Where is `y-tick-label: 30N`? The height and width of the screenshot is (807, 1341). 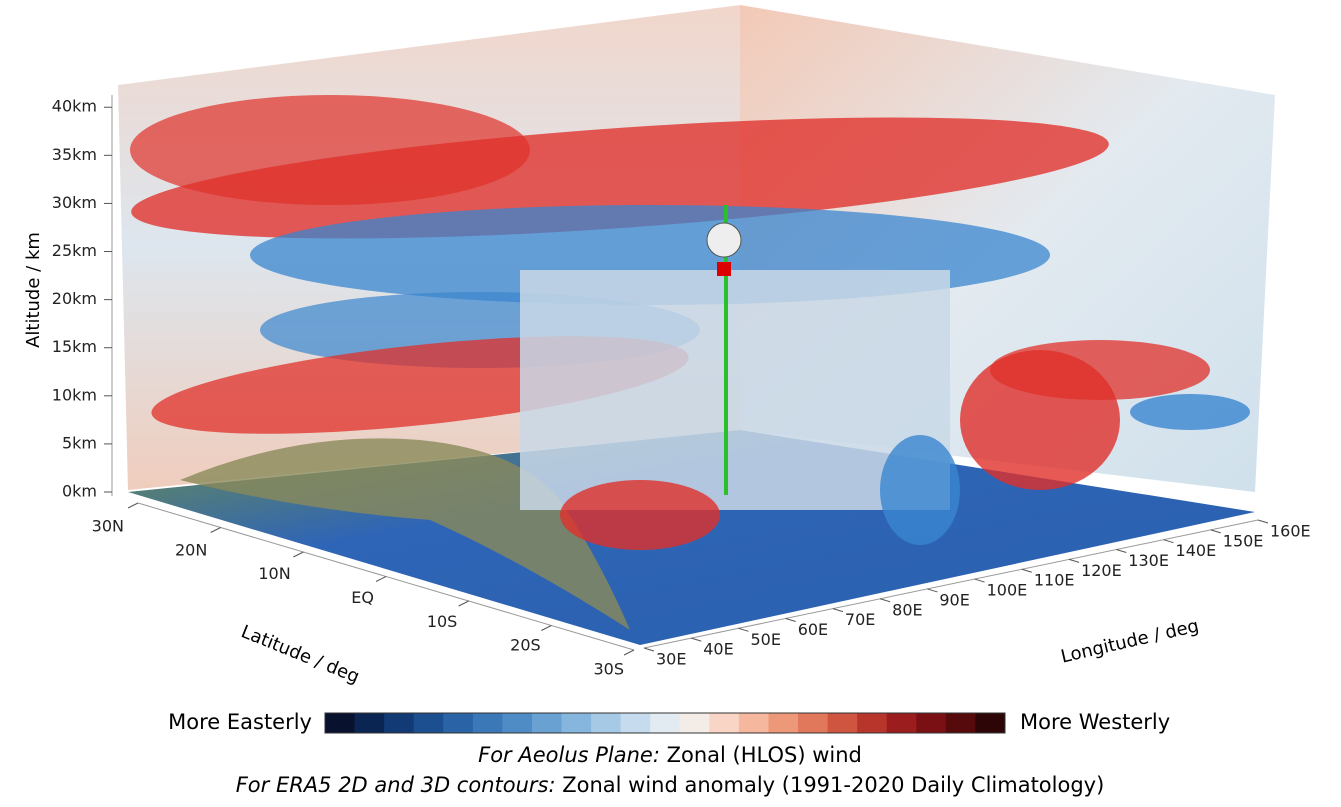
y-tick-label: 30N is located at coordinates (108, 526).